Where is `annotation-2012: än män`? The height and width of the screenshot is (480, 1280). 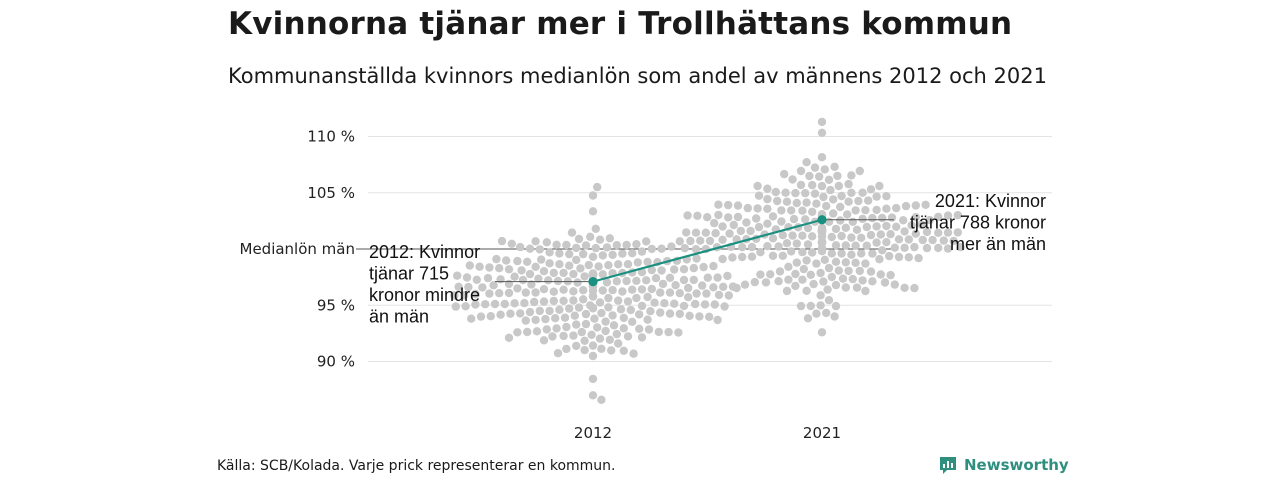
annotation-2012: än män is located at coordinates (399, 317).